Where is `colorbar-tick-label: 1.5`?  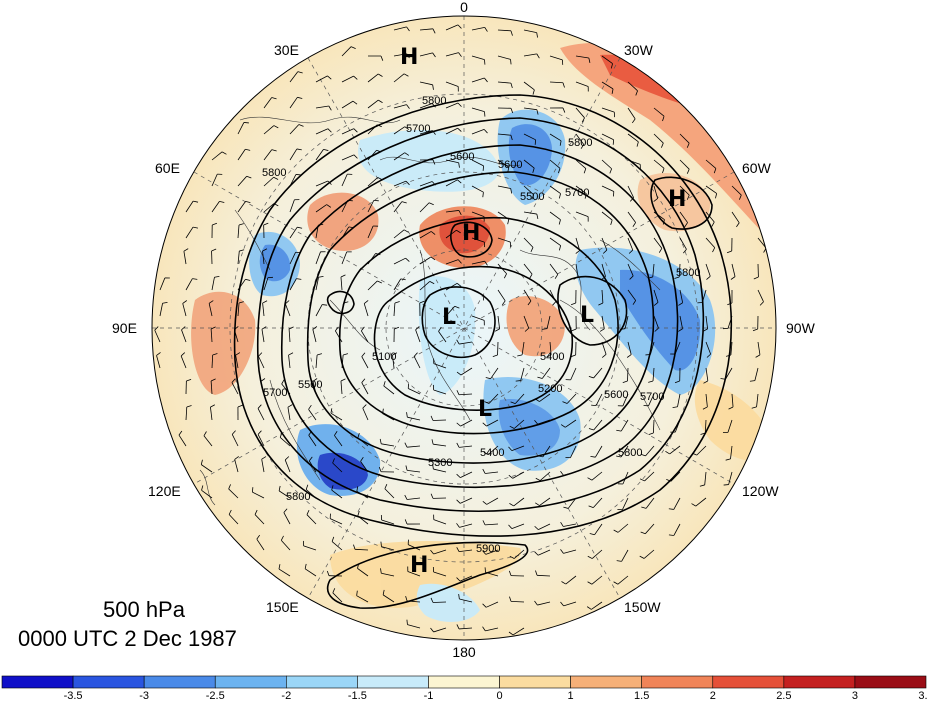 colorbar-tick-label: 1.5 is located at coordinates (641, 696).